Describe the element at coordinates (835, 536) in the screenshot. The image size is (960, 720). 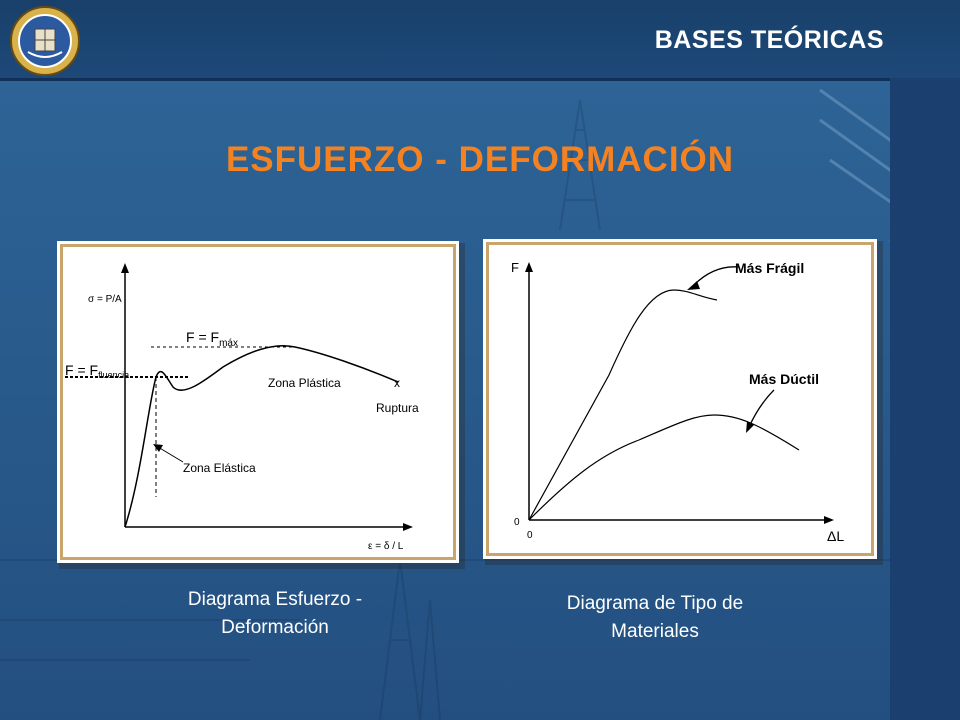
I see `x-axis-label: ΔL` at that location.